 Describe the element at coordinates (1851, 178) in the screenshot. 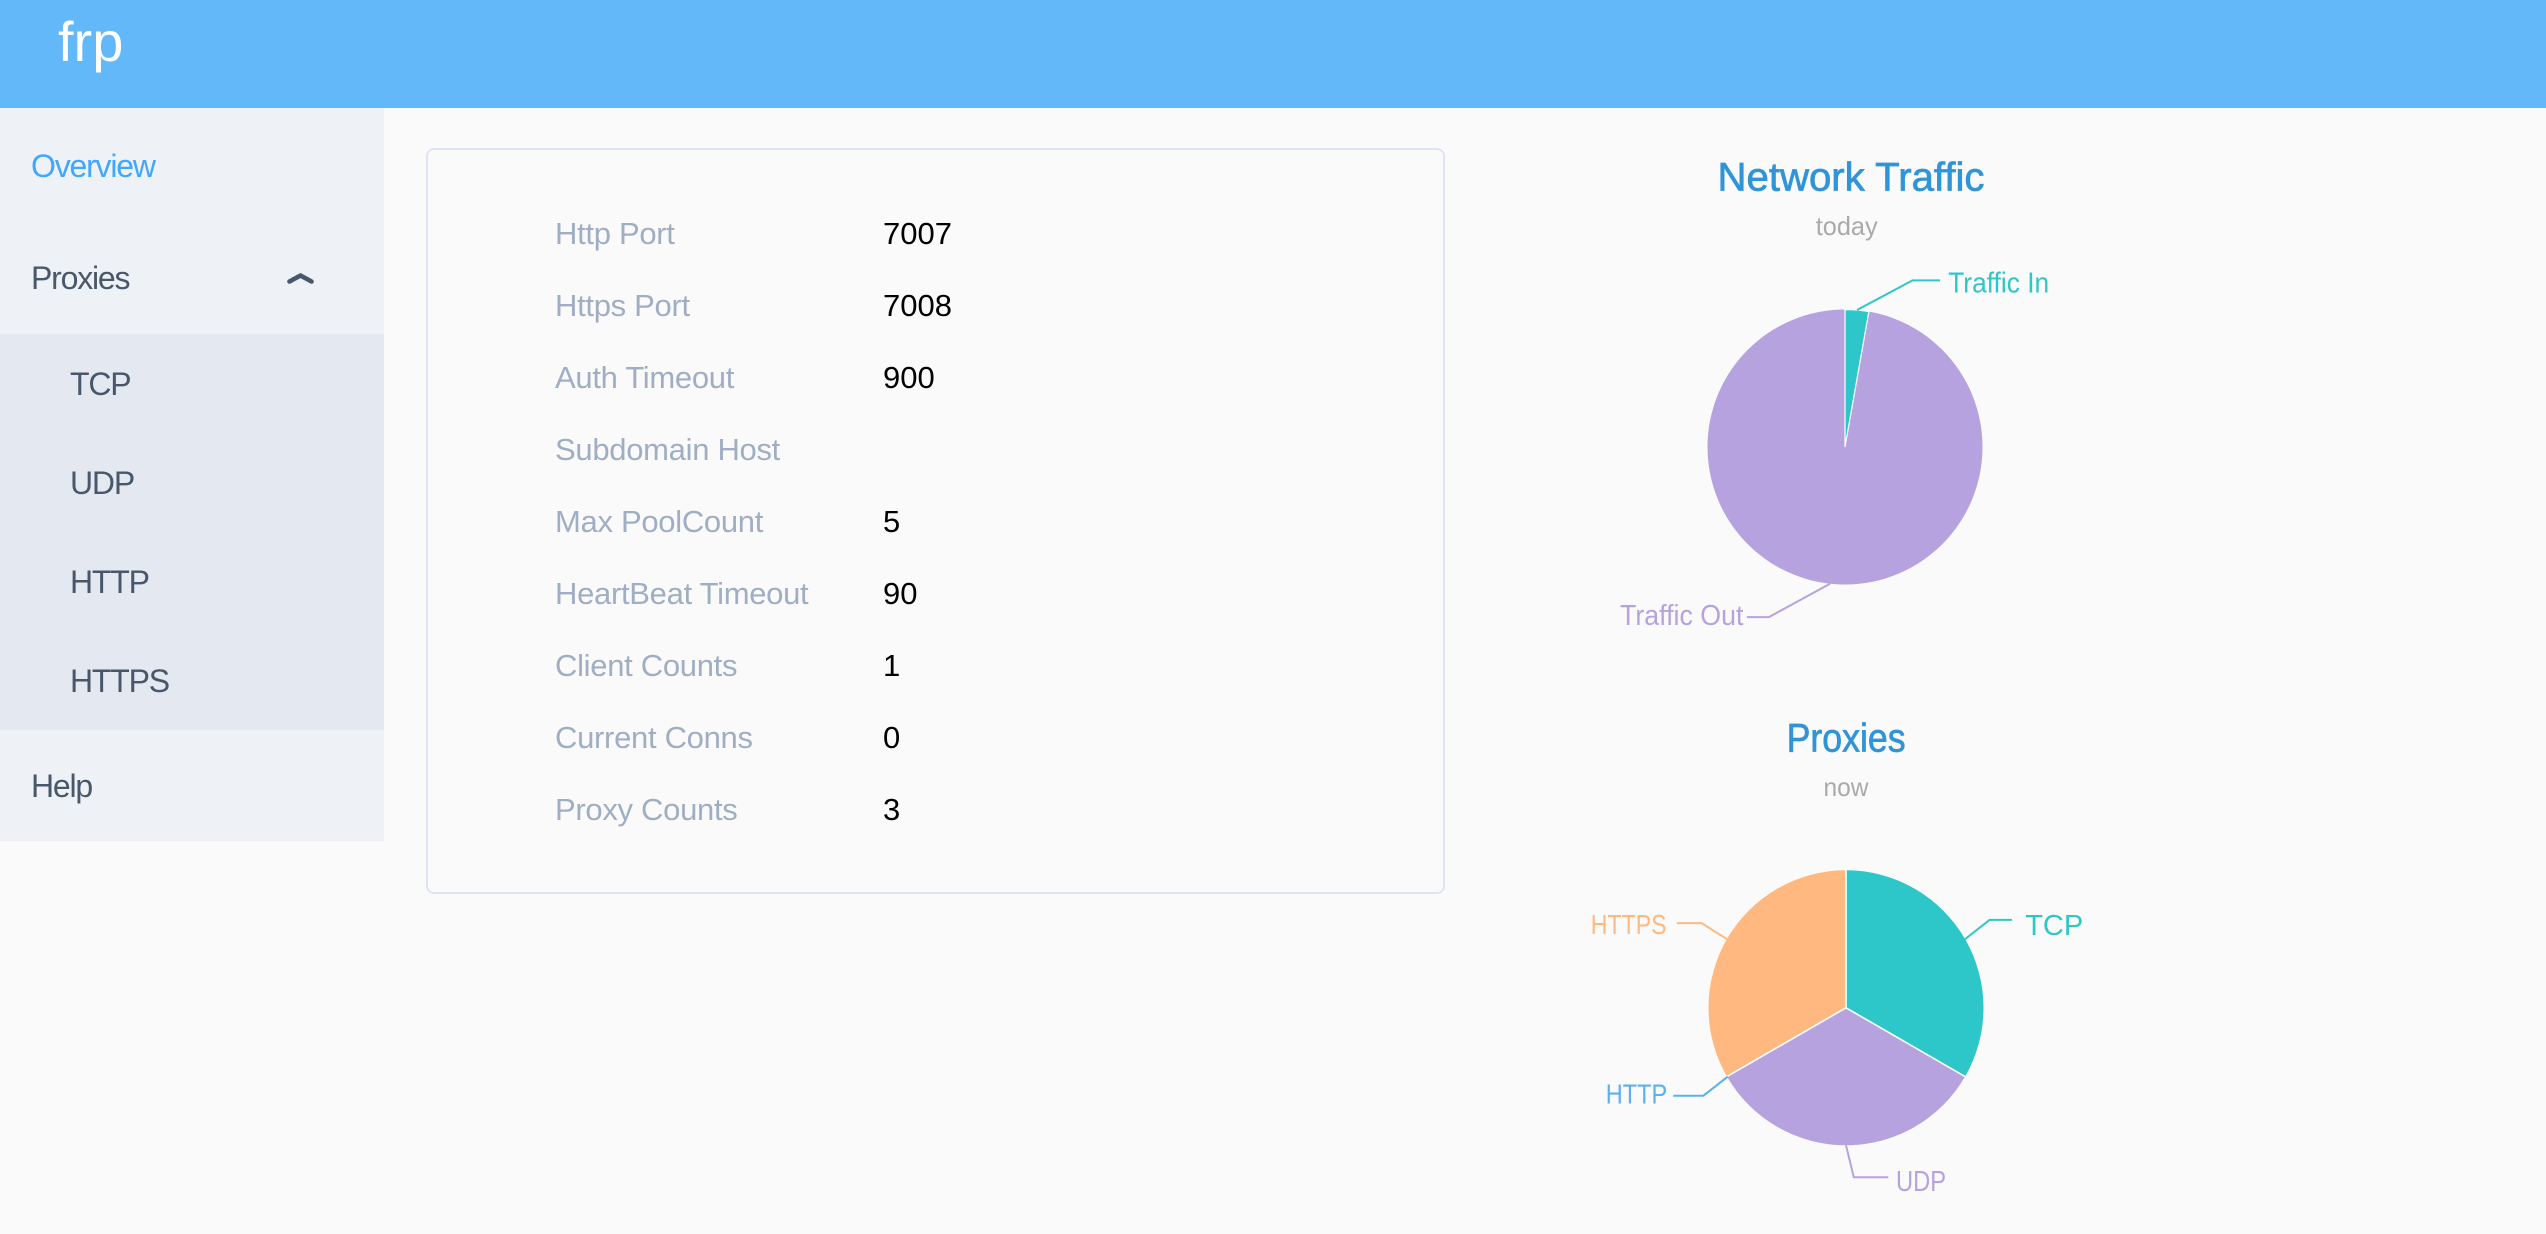

I see `svg-text: Network Traffic` at that location.